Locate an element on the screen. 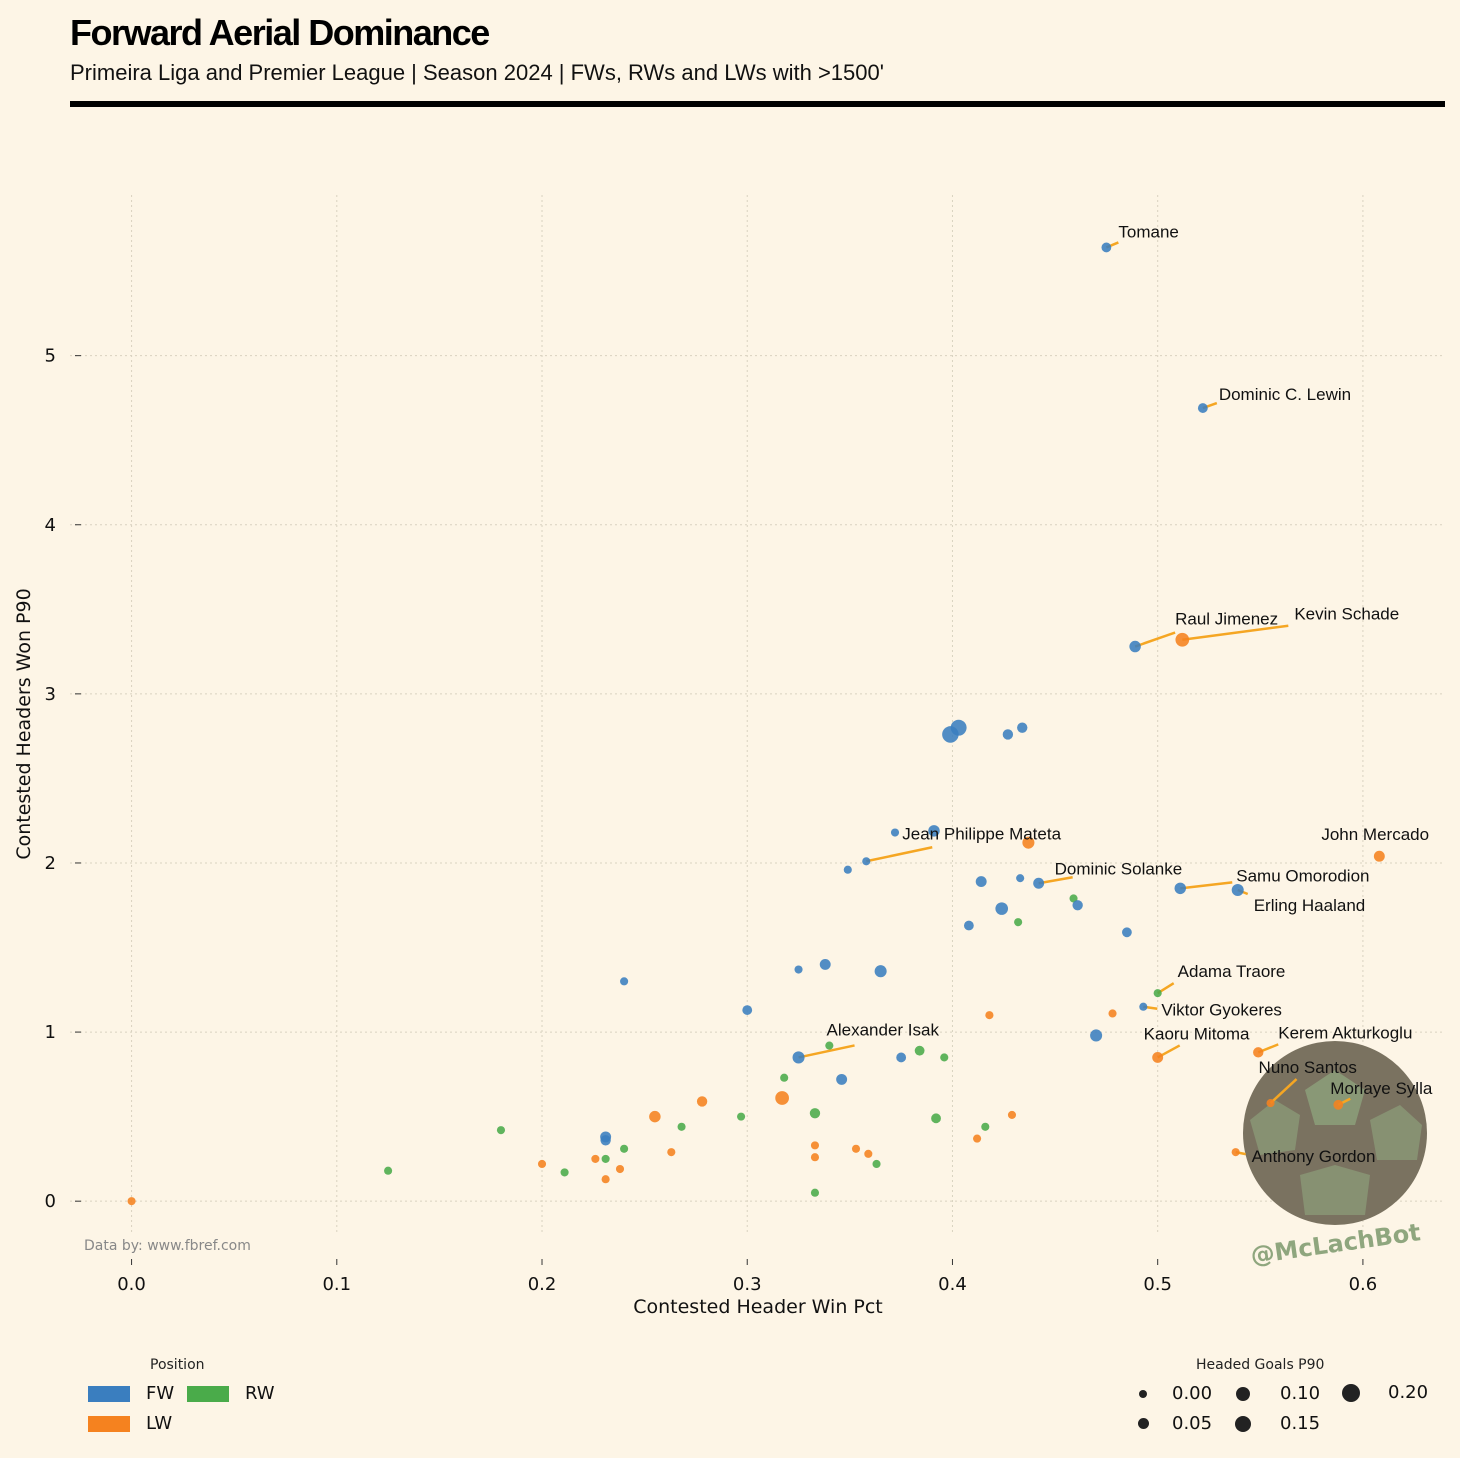 The width and height of the screenshot is (1460, 1458). size-legend-label: 0.15 is located at coordinates (1300, 1423).